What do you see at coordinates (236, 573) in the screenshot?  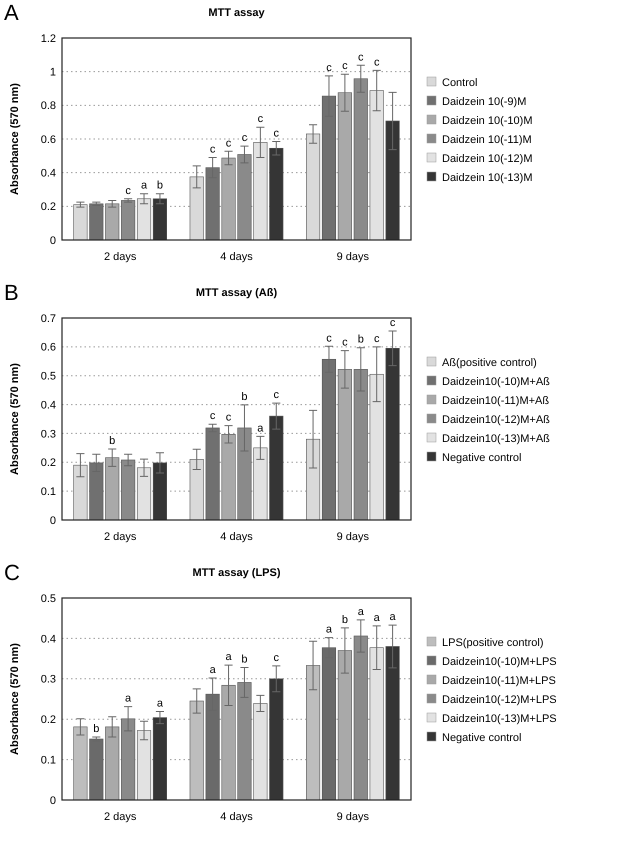 I see `chart-title: MTT assay (LPS)` at bounding box center [236, 573].